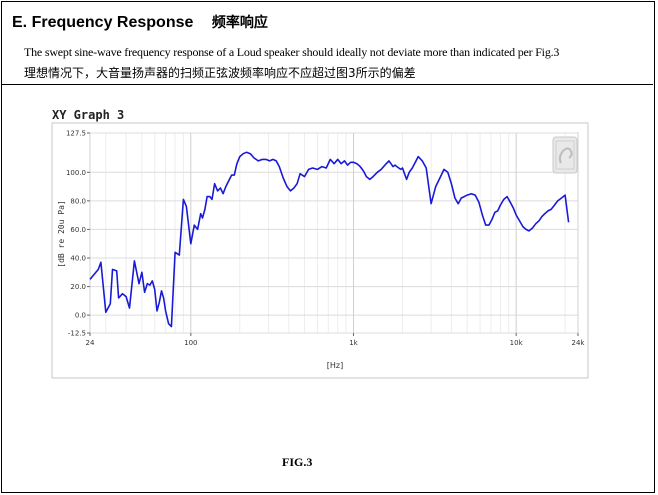 The width and height of the screenshot is (658, 495). What do you see at coordinates (77, 334) in the screenshot?
I see `y-tick-label: -12.5` at bounding box center [77, 334].